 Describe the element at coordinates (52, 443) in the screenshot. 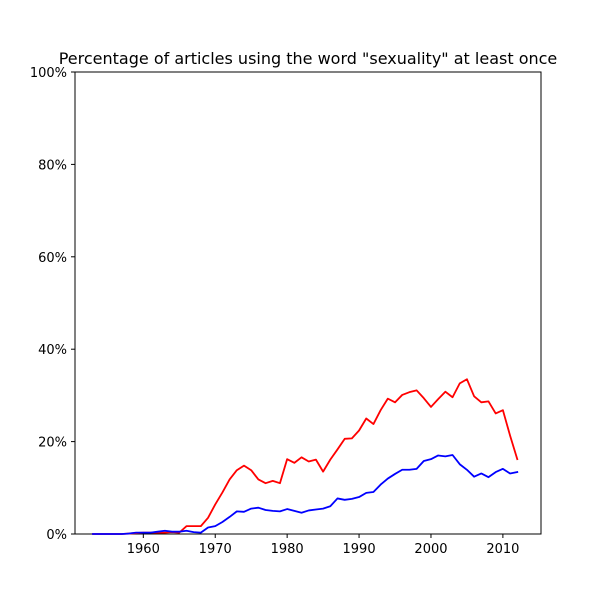

I see `y-tick-label: 20%` at that location.